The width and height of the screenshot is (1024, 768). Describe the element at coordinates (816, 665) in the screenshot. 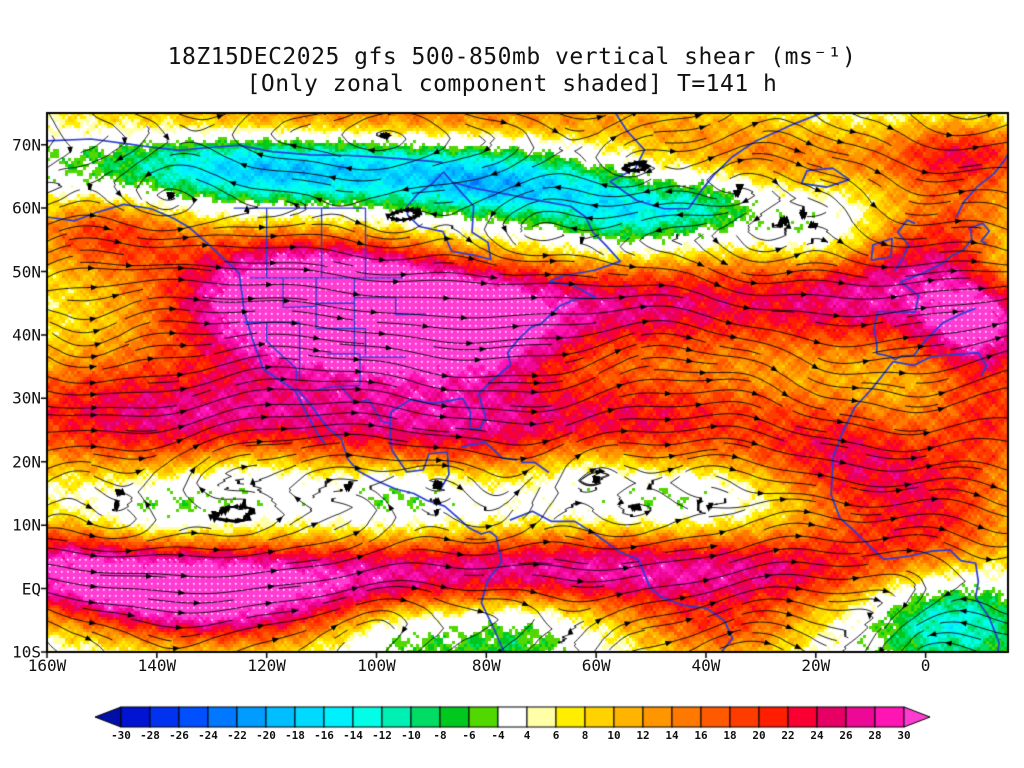

I see `x-tick-label: 20W` at that location.